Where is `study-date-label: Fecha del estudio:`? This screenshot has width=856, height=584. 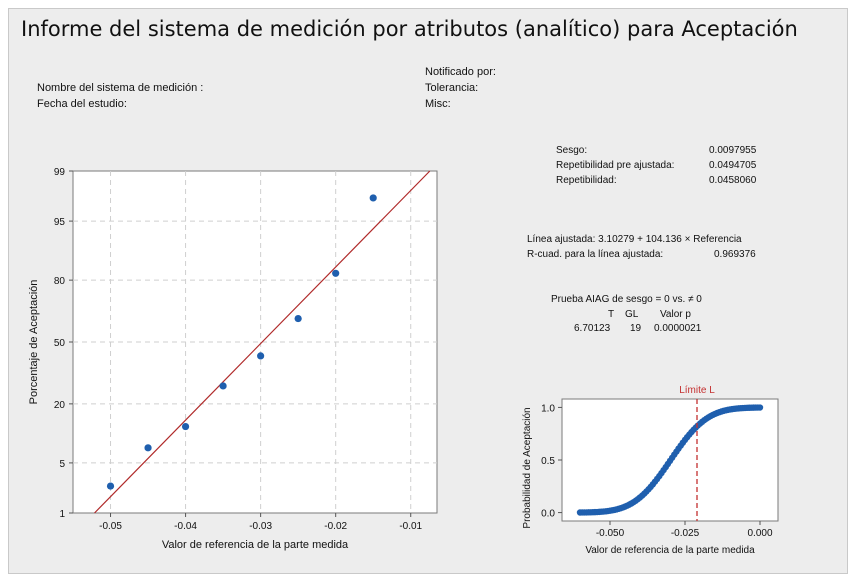 study-date-label: Fecha del estudio: is located at coordinates (82, 104).